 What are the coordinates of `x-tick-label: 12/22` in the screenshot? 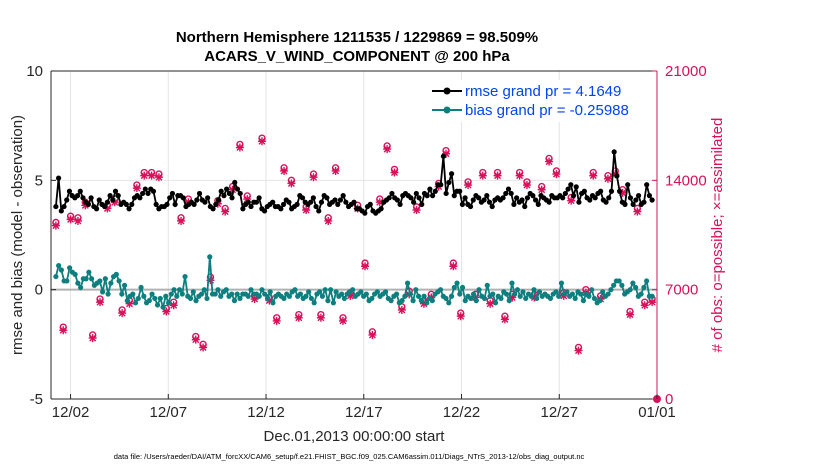 It's located at (462, 412).